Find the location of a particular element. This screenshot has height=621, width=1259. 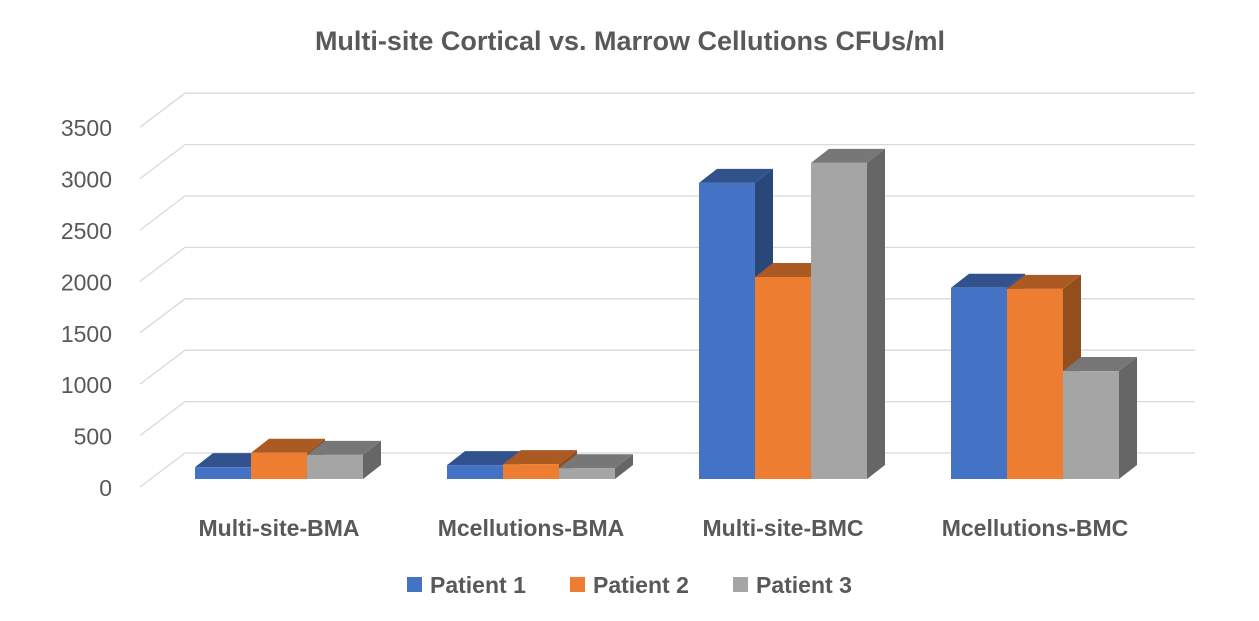

legend-label: Patient 1 is located at coordinates (478, 585).